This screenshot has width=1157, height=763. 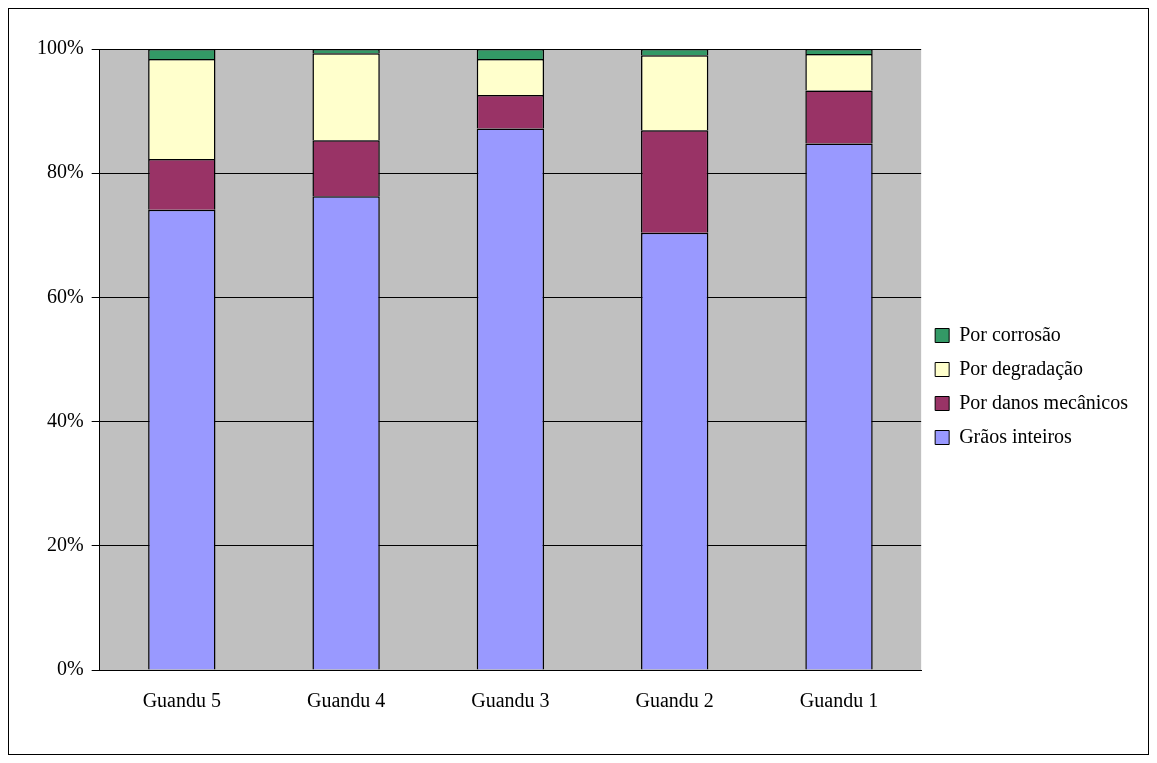 I want to click on y-tick-label: 60%, so click(x=65, y=295).